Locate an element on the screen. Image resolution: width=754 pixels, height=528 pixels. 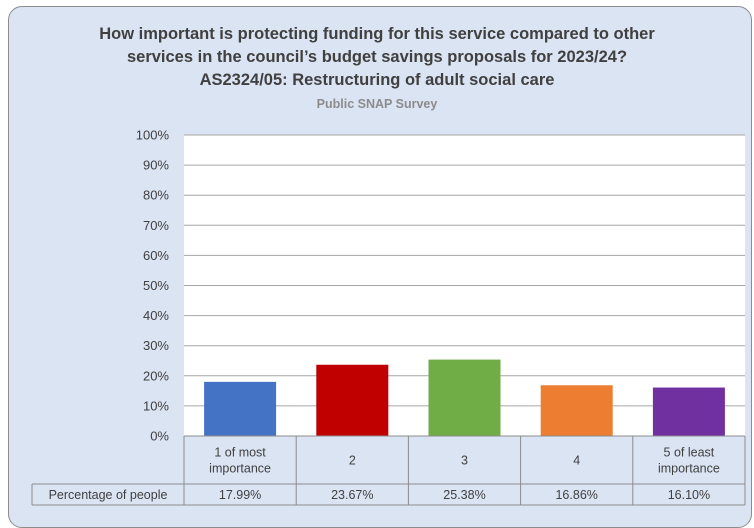
y-tick-label: 0% is located at coordinates (159, 436).